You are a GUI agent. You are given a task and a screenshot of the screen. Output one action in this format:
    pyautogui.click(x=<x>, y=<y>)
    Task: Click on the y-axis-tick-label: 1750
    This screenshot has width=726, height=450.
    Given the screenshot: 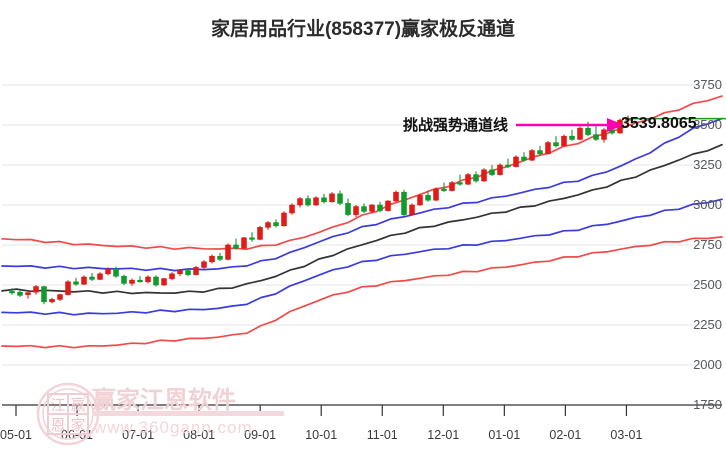 What is the action you would take?
    pyautogui.click(x=707, y=404)
    